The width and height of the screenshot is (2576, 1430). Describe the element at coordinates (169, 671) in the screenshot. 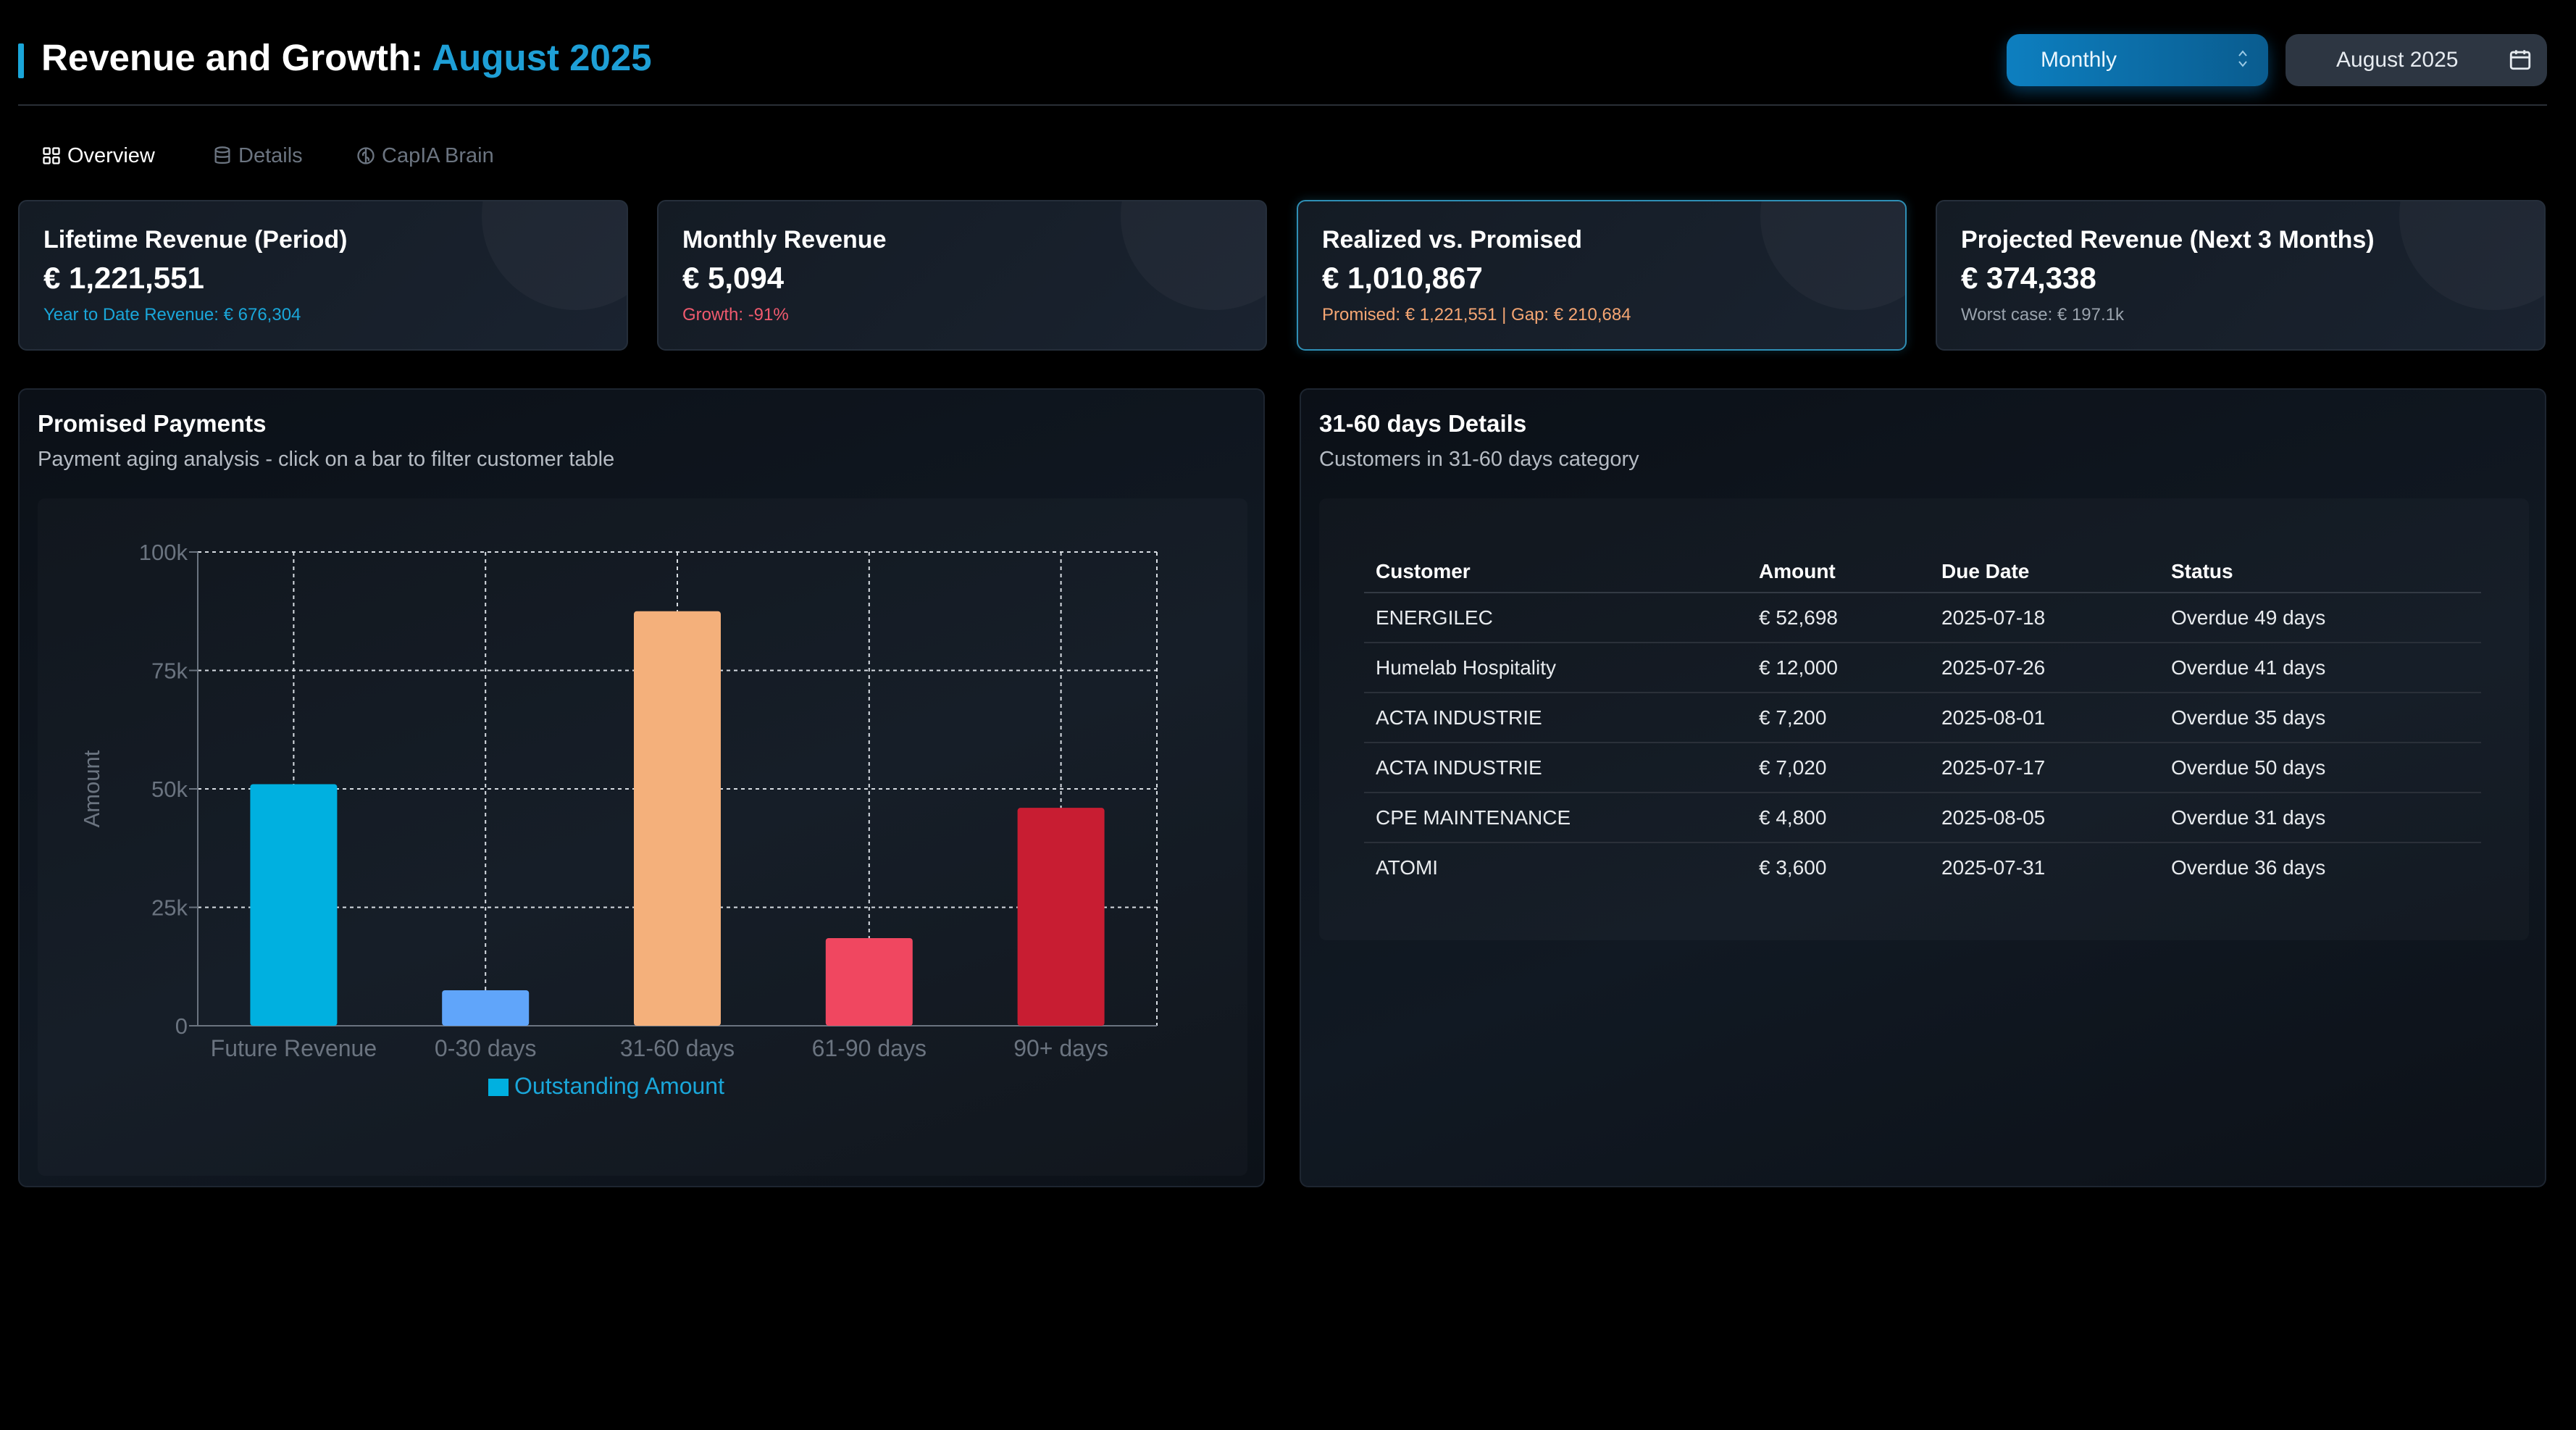

I see `y-tick-label: 75k` at that location.